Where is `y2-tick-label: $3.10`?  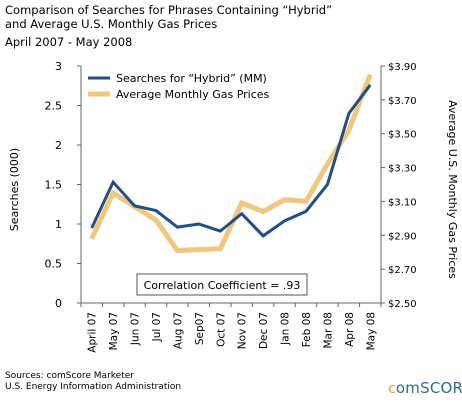
y2-tick-label: $3.10 is located at coordinates (402, 202).